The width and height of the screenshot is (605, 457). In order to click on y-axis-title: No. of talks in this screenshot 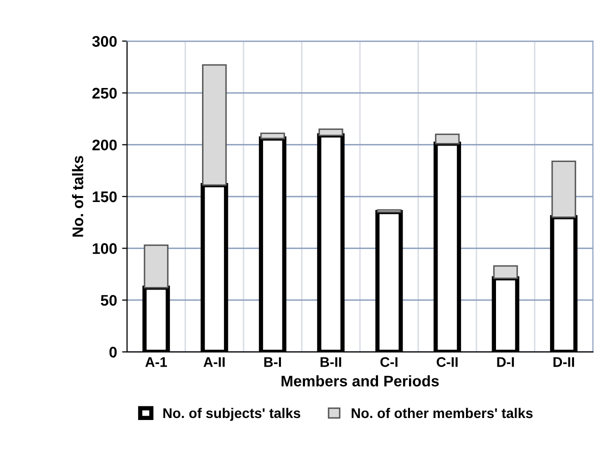, I will do `click(78, 196)`.